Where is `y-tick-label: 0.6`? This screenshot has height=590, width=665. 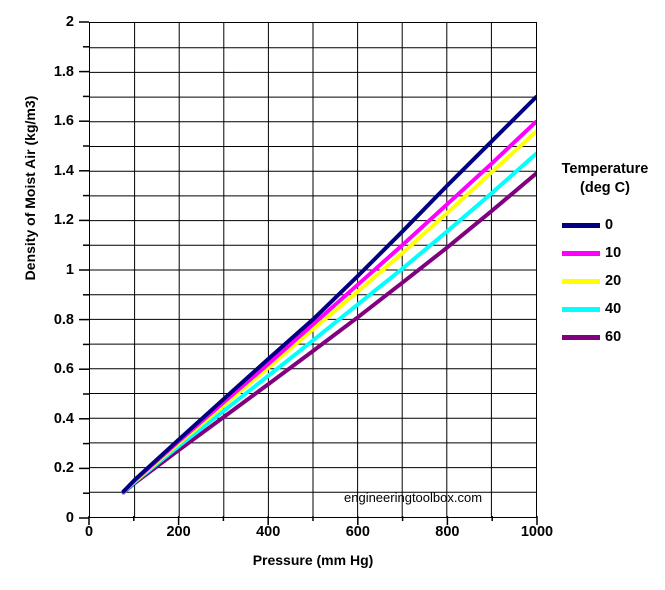
y-tick-label: 0.6 is located at coordinates (63, 369).